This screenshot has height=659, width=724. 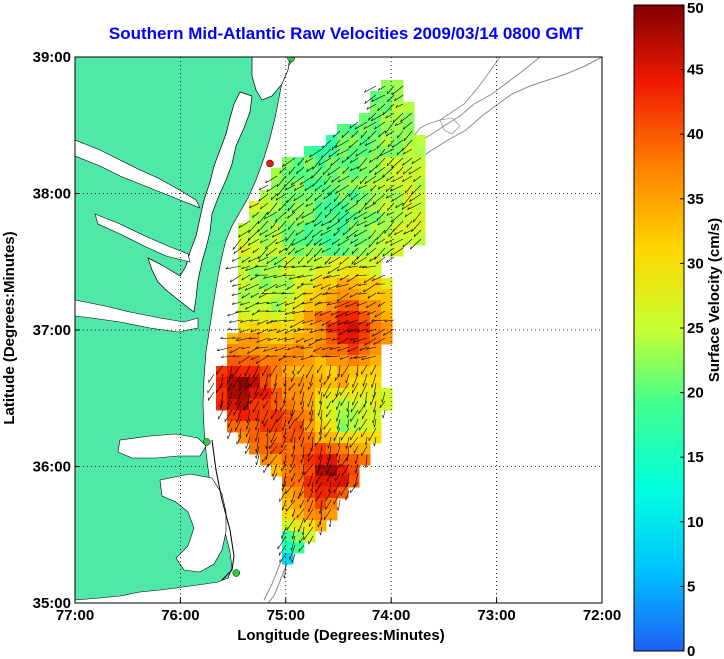 What do you see at coordinates (286, 615) in the screenshot?
I see `x-tick-label: 75:00` at bounding box center [286, 615].